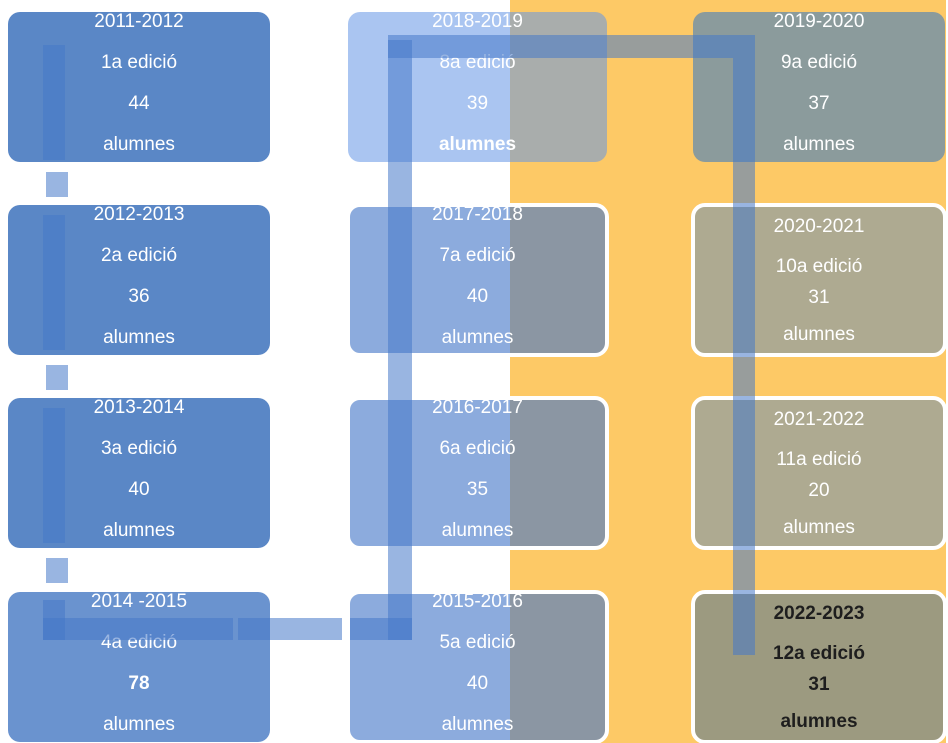 This screenshot has width=948, height=743. What do you see at coordinates (818, 103) in the screenshot?
I see `node-count: 37` at bounding box center [818, 103].